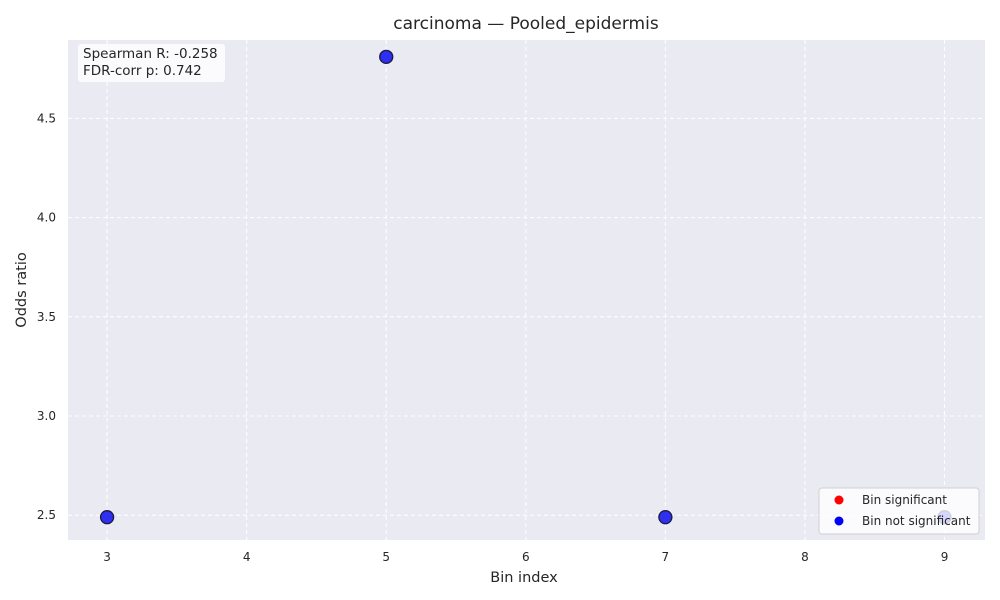 This screenshot has width=1000, height=600. Describe the element at coordinates (46, 515) in the screenshot. I see `y-tick-label: 2.5` at that location.